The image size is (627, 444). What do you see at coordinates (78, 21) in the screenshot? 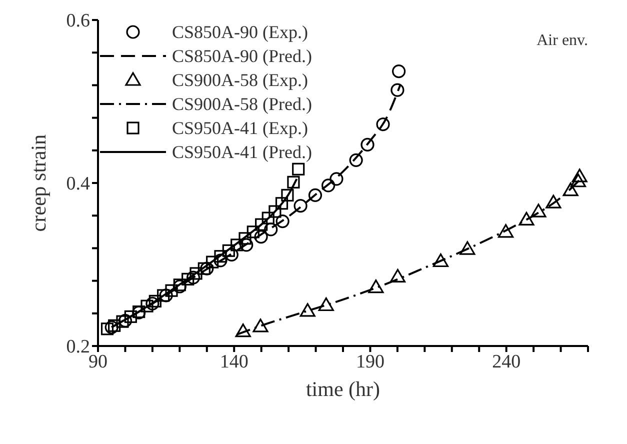
I see `y-tick-label: 0.6` at bounding box center [78, 21].